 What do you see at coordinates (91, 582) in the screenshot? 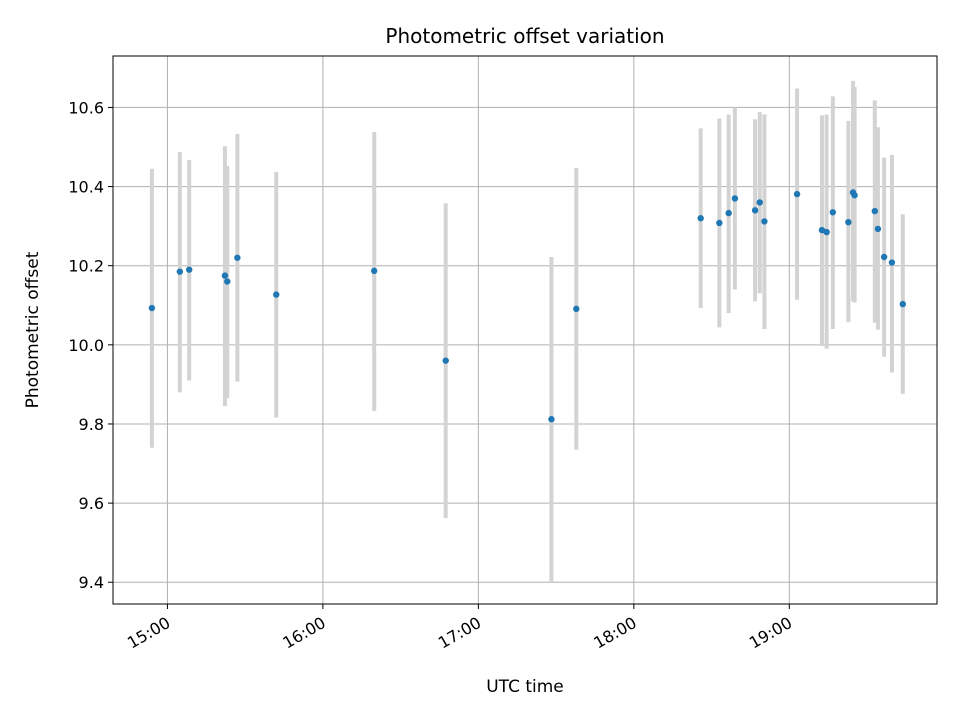
I see `y-tick-label: 9.4` at bounding box center [91, 582].